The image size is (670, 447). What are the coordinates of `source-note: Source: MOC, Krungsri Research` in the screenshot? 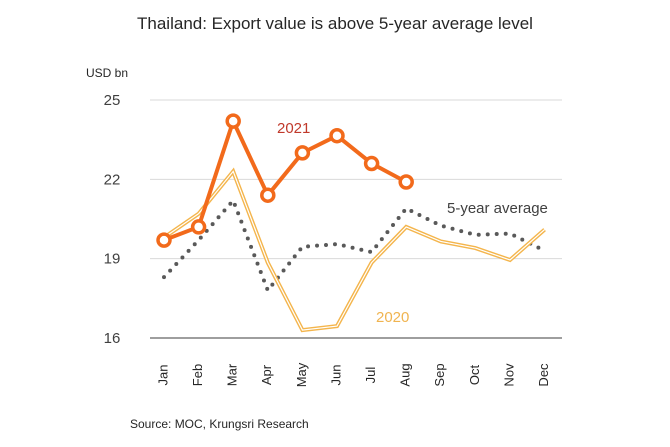 It's located at (219, 424).